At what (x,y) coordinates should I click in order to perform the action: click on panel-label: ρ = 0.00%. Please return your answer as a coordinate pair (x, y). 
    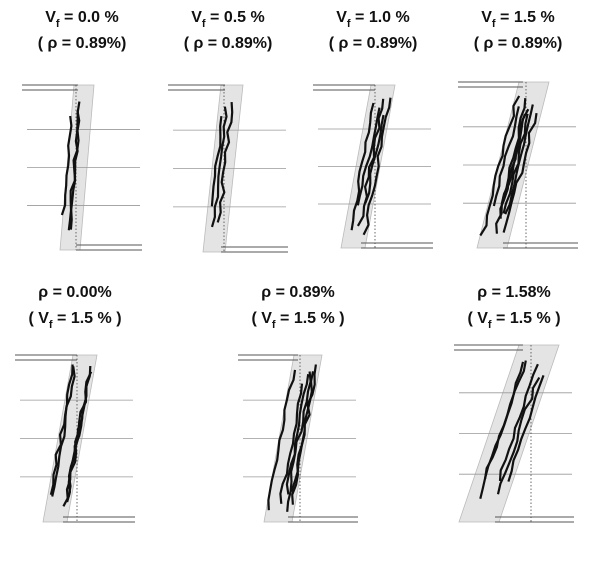
    Looking at the image, I should click on (75, 292).